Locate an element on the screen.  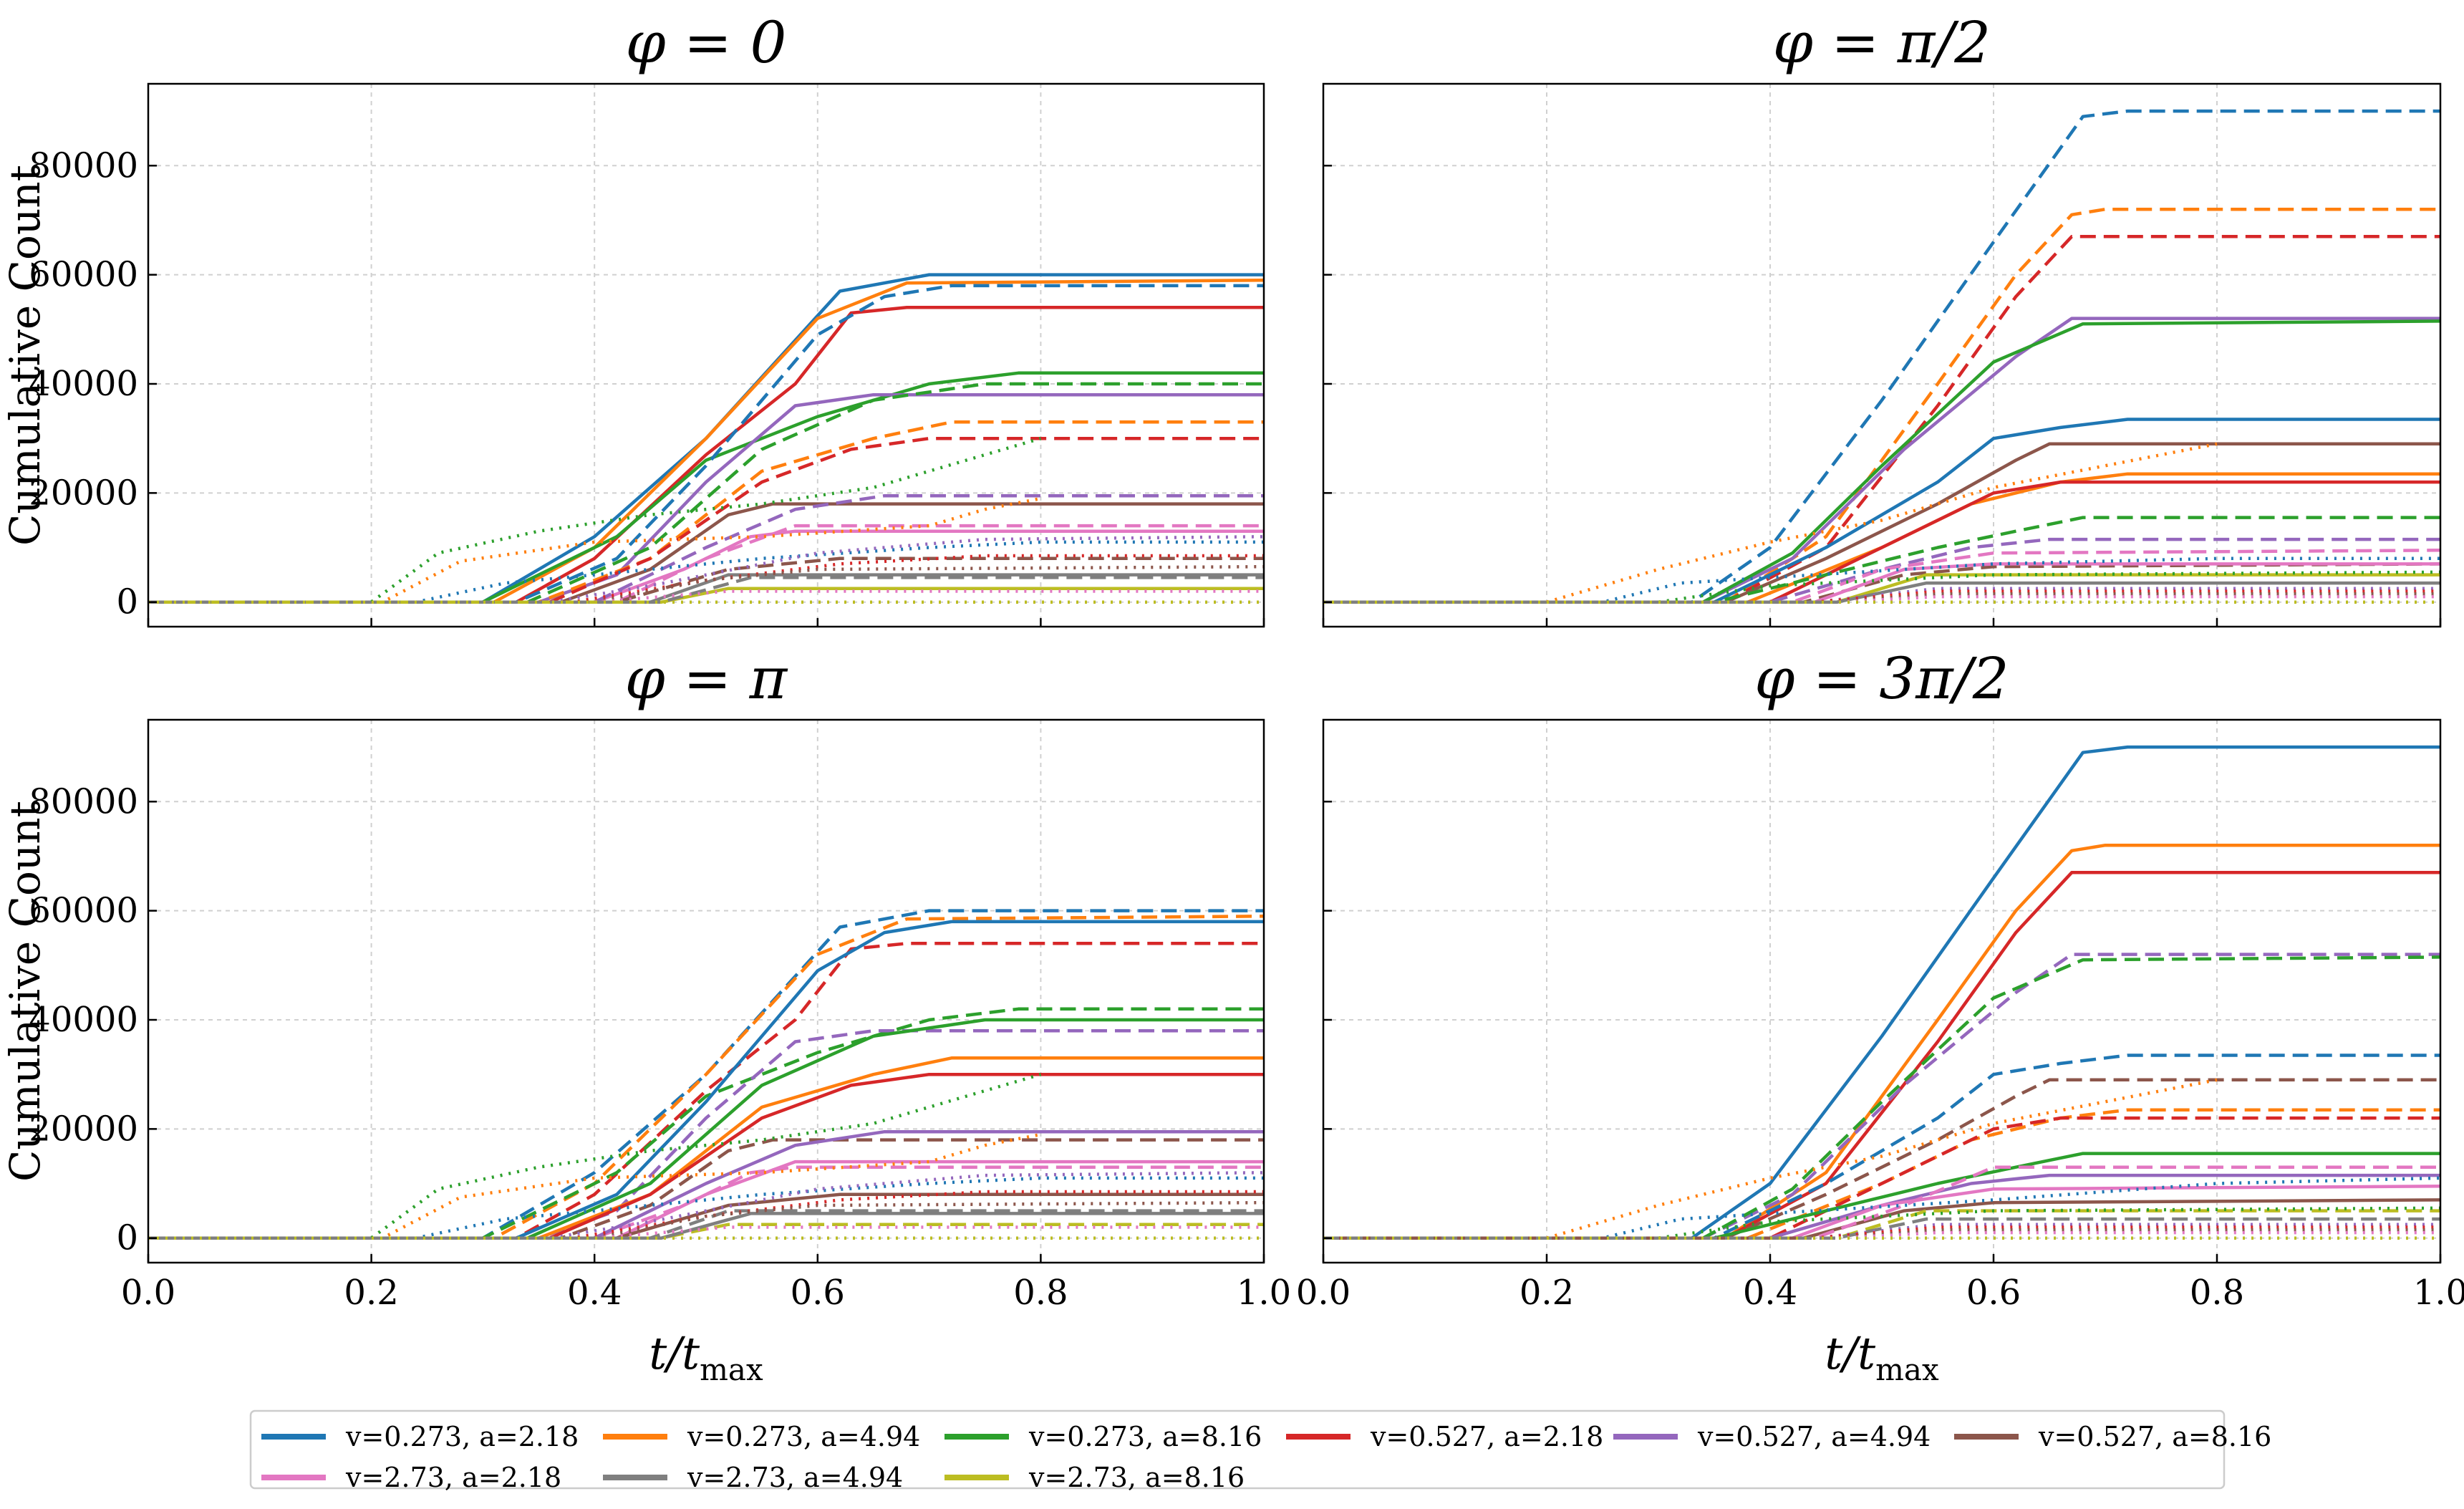
legend-label: v=2.73, a=2.18 is located at coordinates (453, 1477).